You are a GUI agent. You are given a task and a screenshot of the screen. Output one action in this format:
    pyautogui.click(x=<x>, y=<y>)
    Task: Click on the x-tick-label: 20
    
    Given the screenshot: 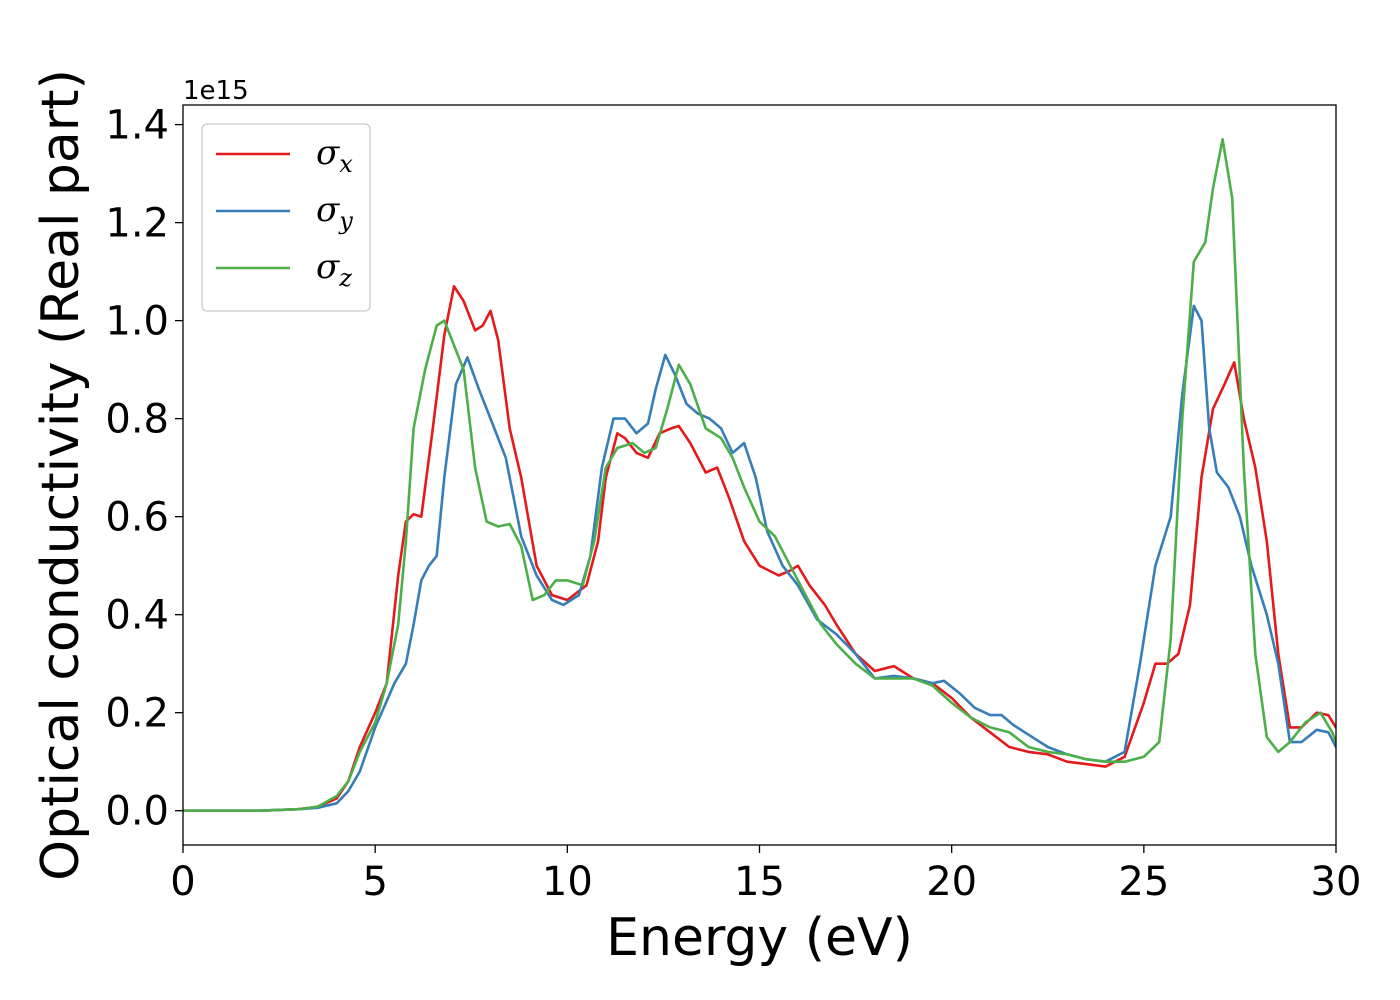 What is the action you would take?
    pyautogui.click(x=951, y=882)
    